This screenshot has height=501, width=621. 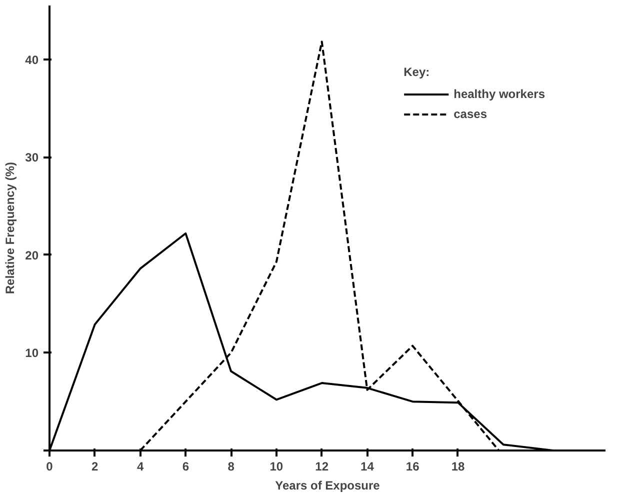 What do you see at coordinates (140, 467) in the screenshot?
I see `x-tick-label: 4` at bounding box center [140, 467].